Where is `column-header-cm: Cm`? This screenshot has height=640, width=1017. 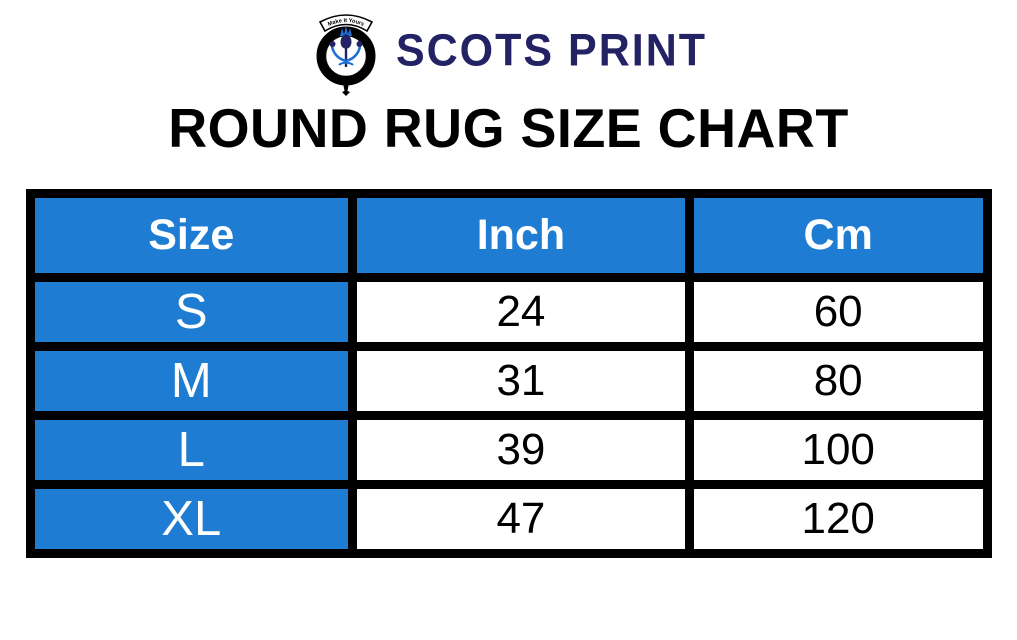 column-header-cm: Cm is located at coordinates (838, 235).